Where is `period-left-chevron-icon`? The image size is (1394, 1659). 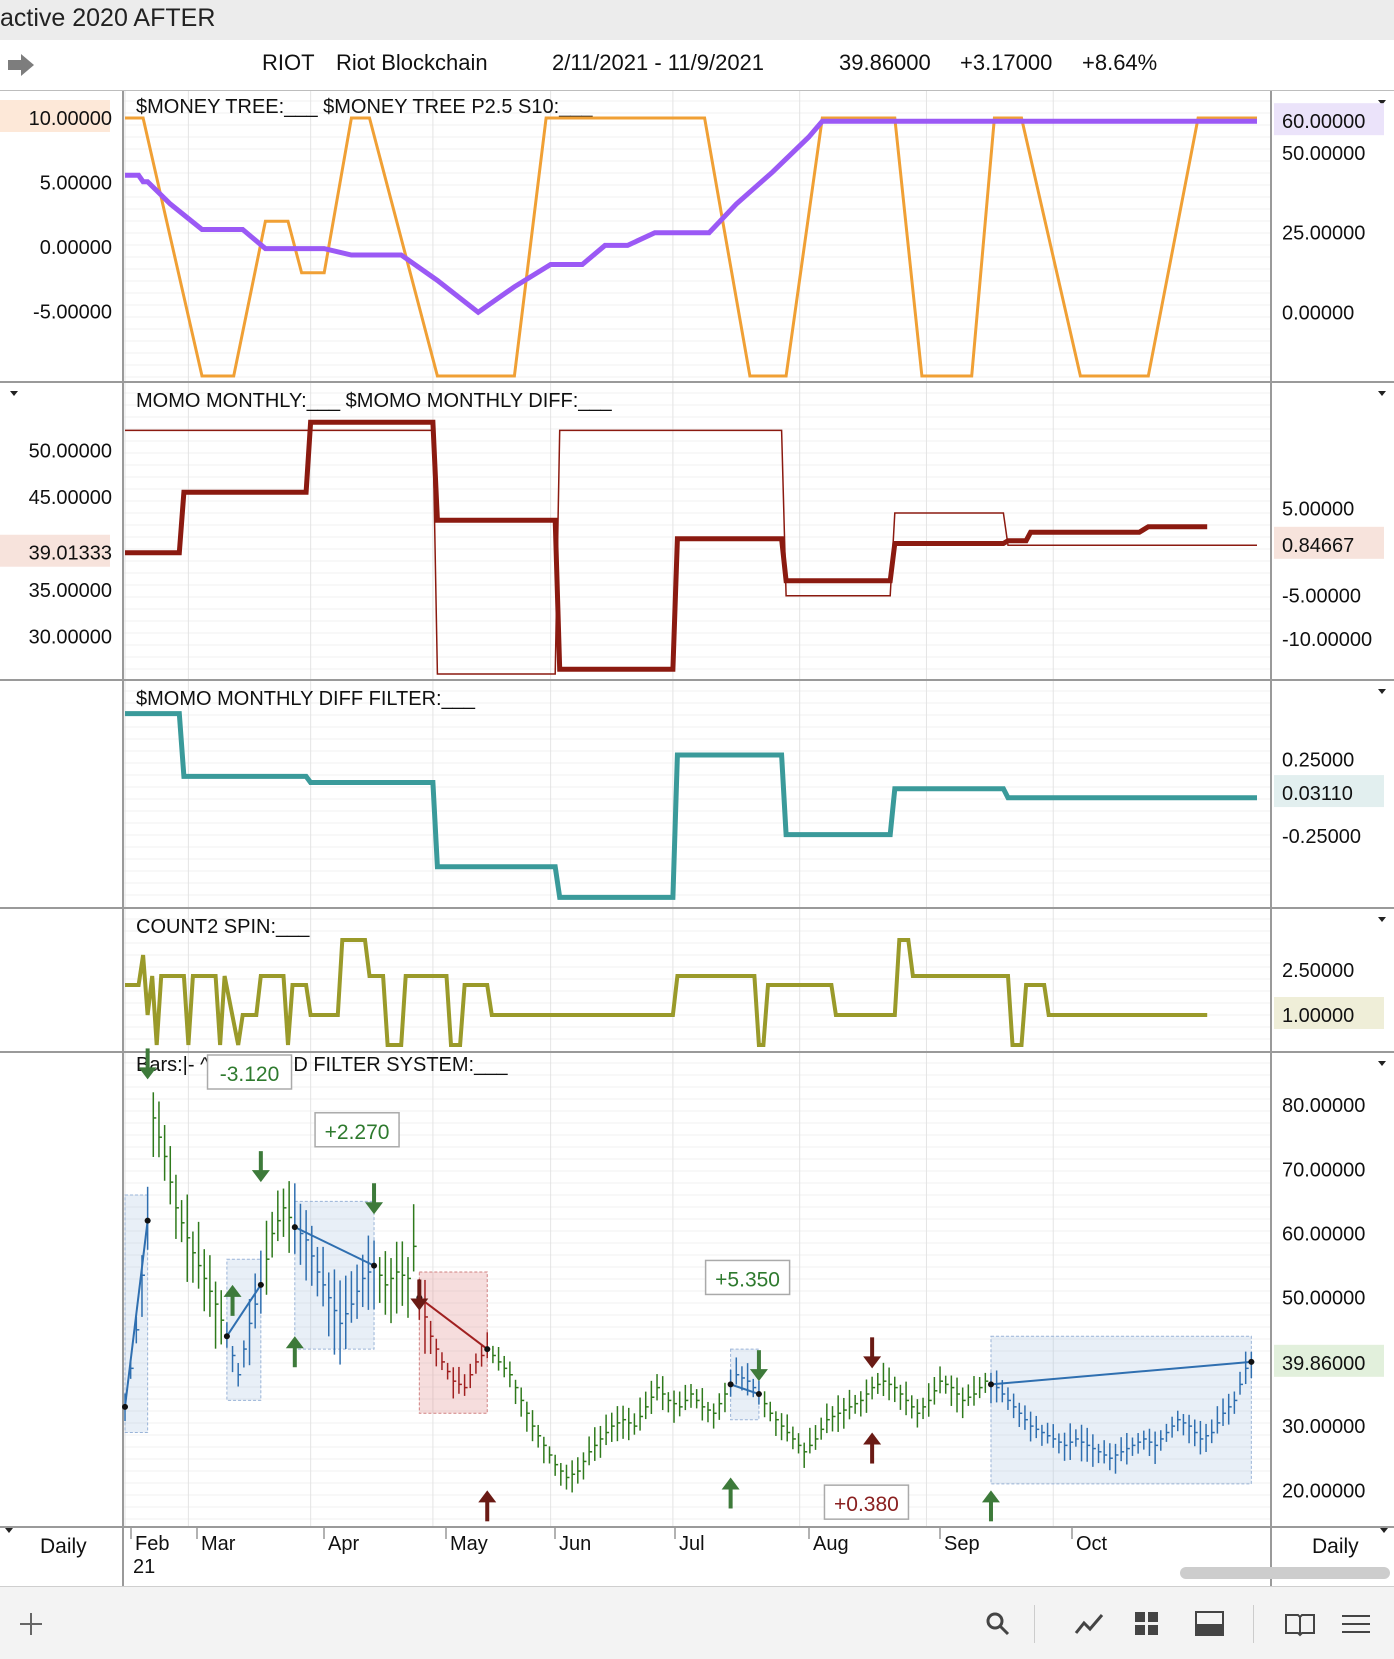
period-left-chevron-icon is located at coordinates (9, 1530).